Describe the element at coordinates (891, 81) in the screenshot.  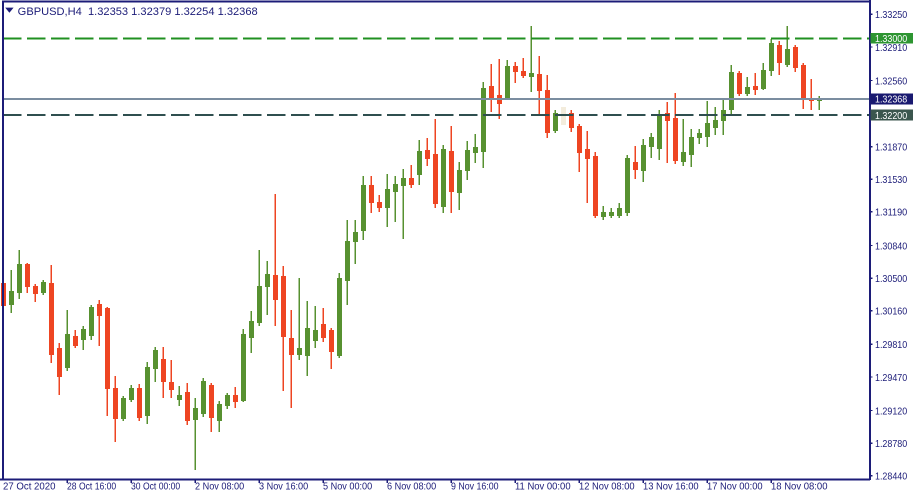
I see `svg-text: 1.32560` at that location.